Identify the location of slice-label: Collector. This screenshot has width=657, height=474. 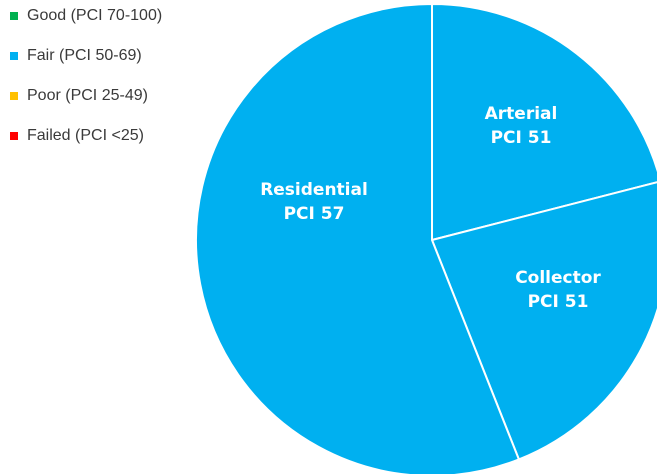
(558, 278).